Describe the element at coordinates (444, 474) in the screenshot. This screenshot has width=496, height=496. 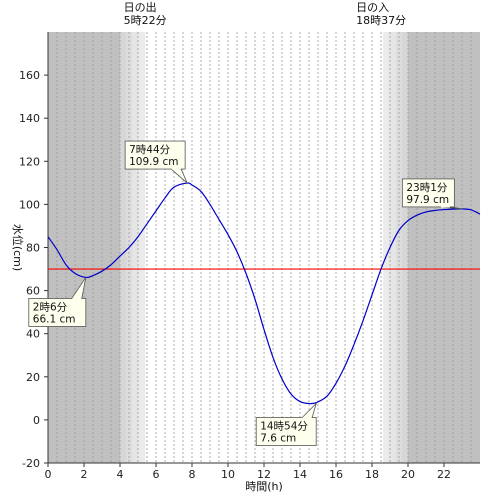
I see `x-tick-label: 22` at that location.